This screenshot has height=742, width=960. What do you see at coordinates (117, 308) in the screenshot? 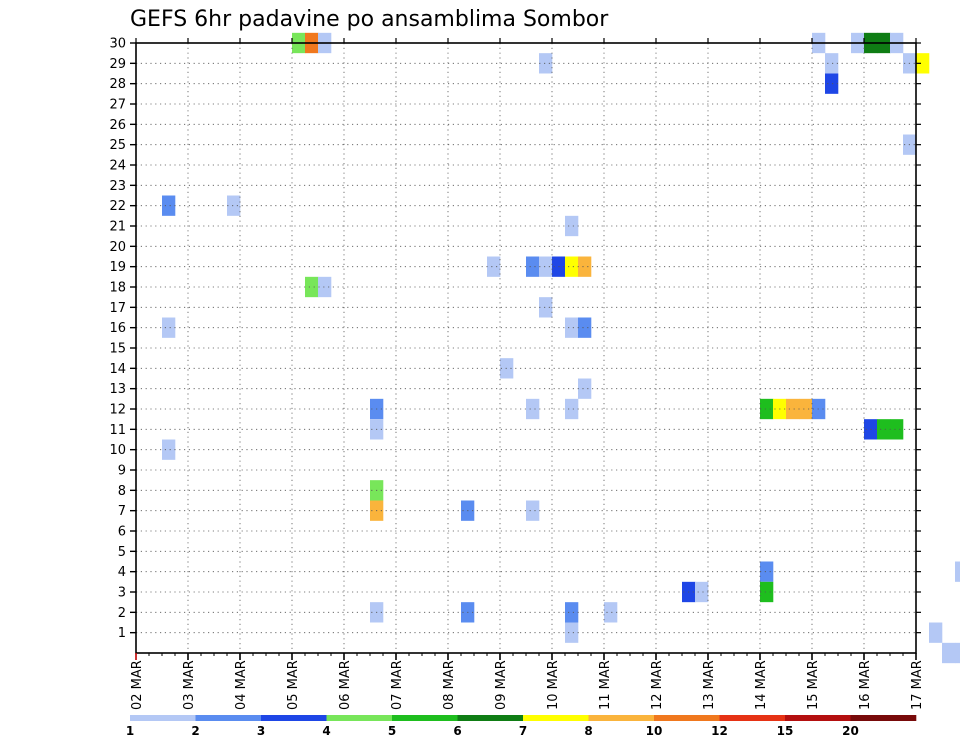
I see `y-tick-label: 17` at bounding box center [117, 308].